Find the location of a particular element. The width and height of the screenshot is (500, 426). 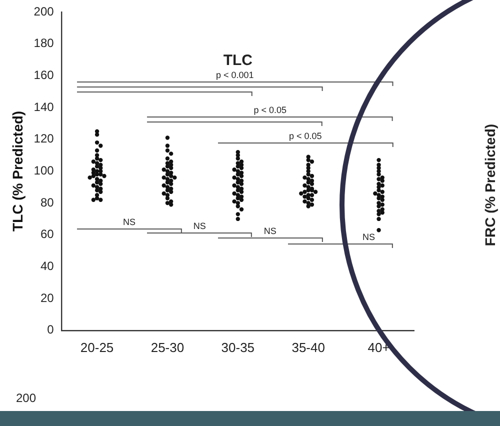

y-tick-label: 180 is located at coordinates (44, 43).